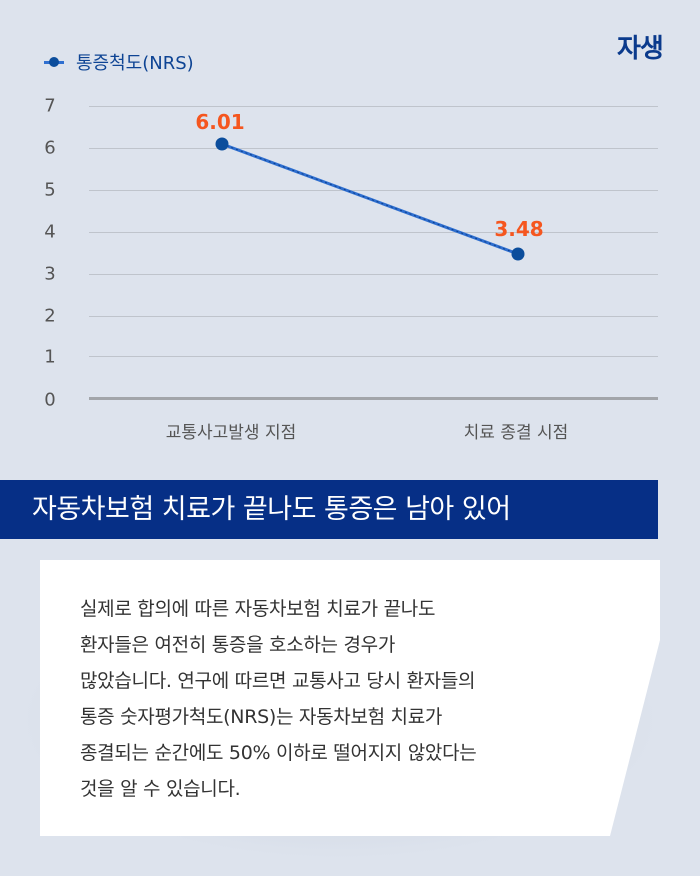 The image size is (700, 876). I want to click on line-dot-marker-icon, so click(54, 62).